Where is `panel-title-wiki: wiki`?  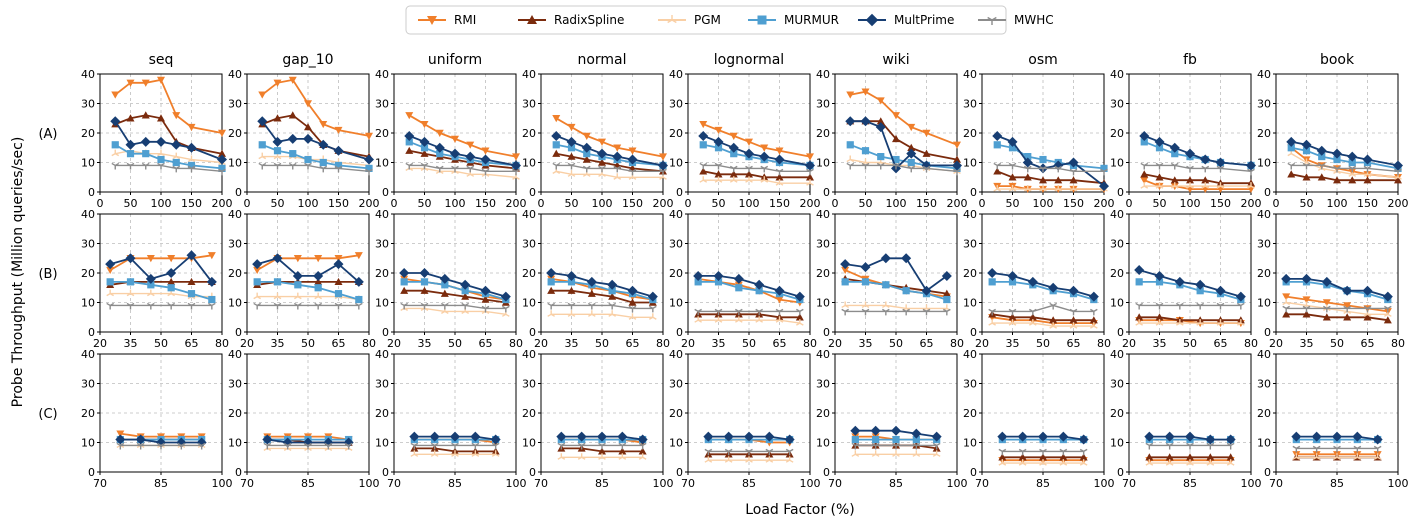 panel-title-wiki: wiki is located at coordinates (895, 60).